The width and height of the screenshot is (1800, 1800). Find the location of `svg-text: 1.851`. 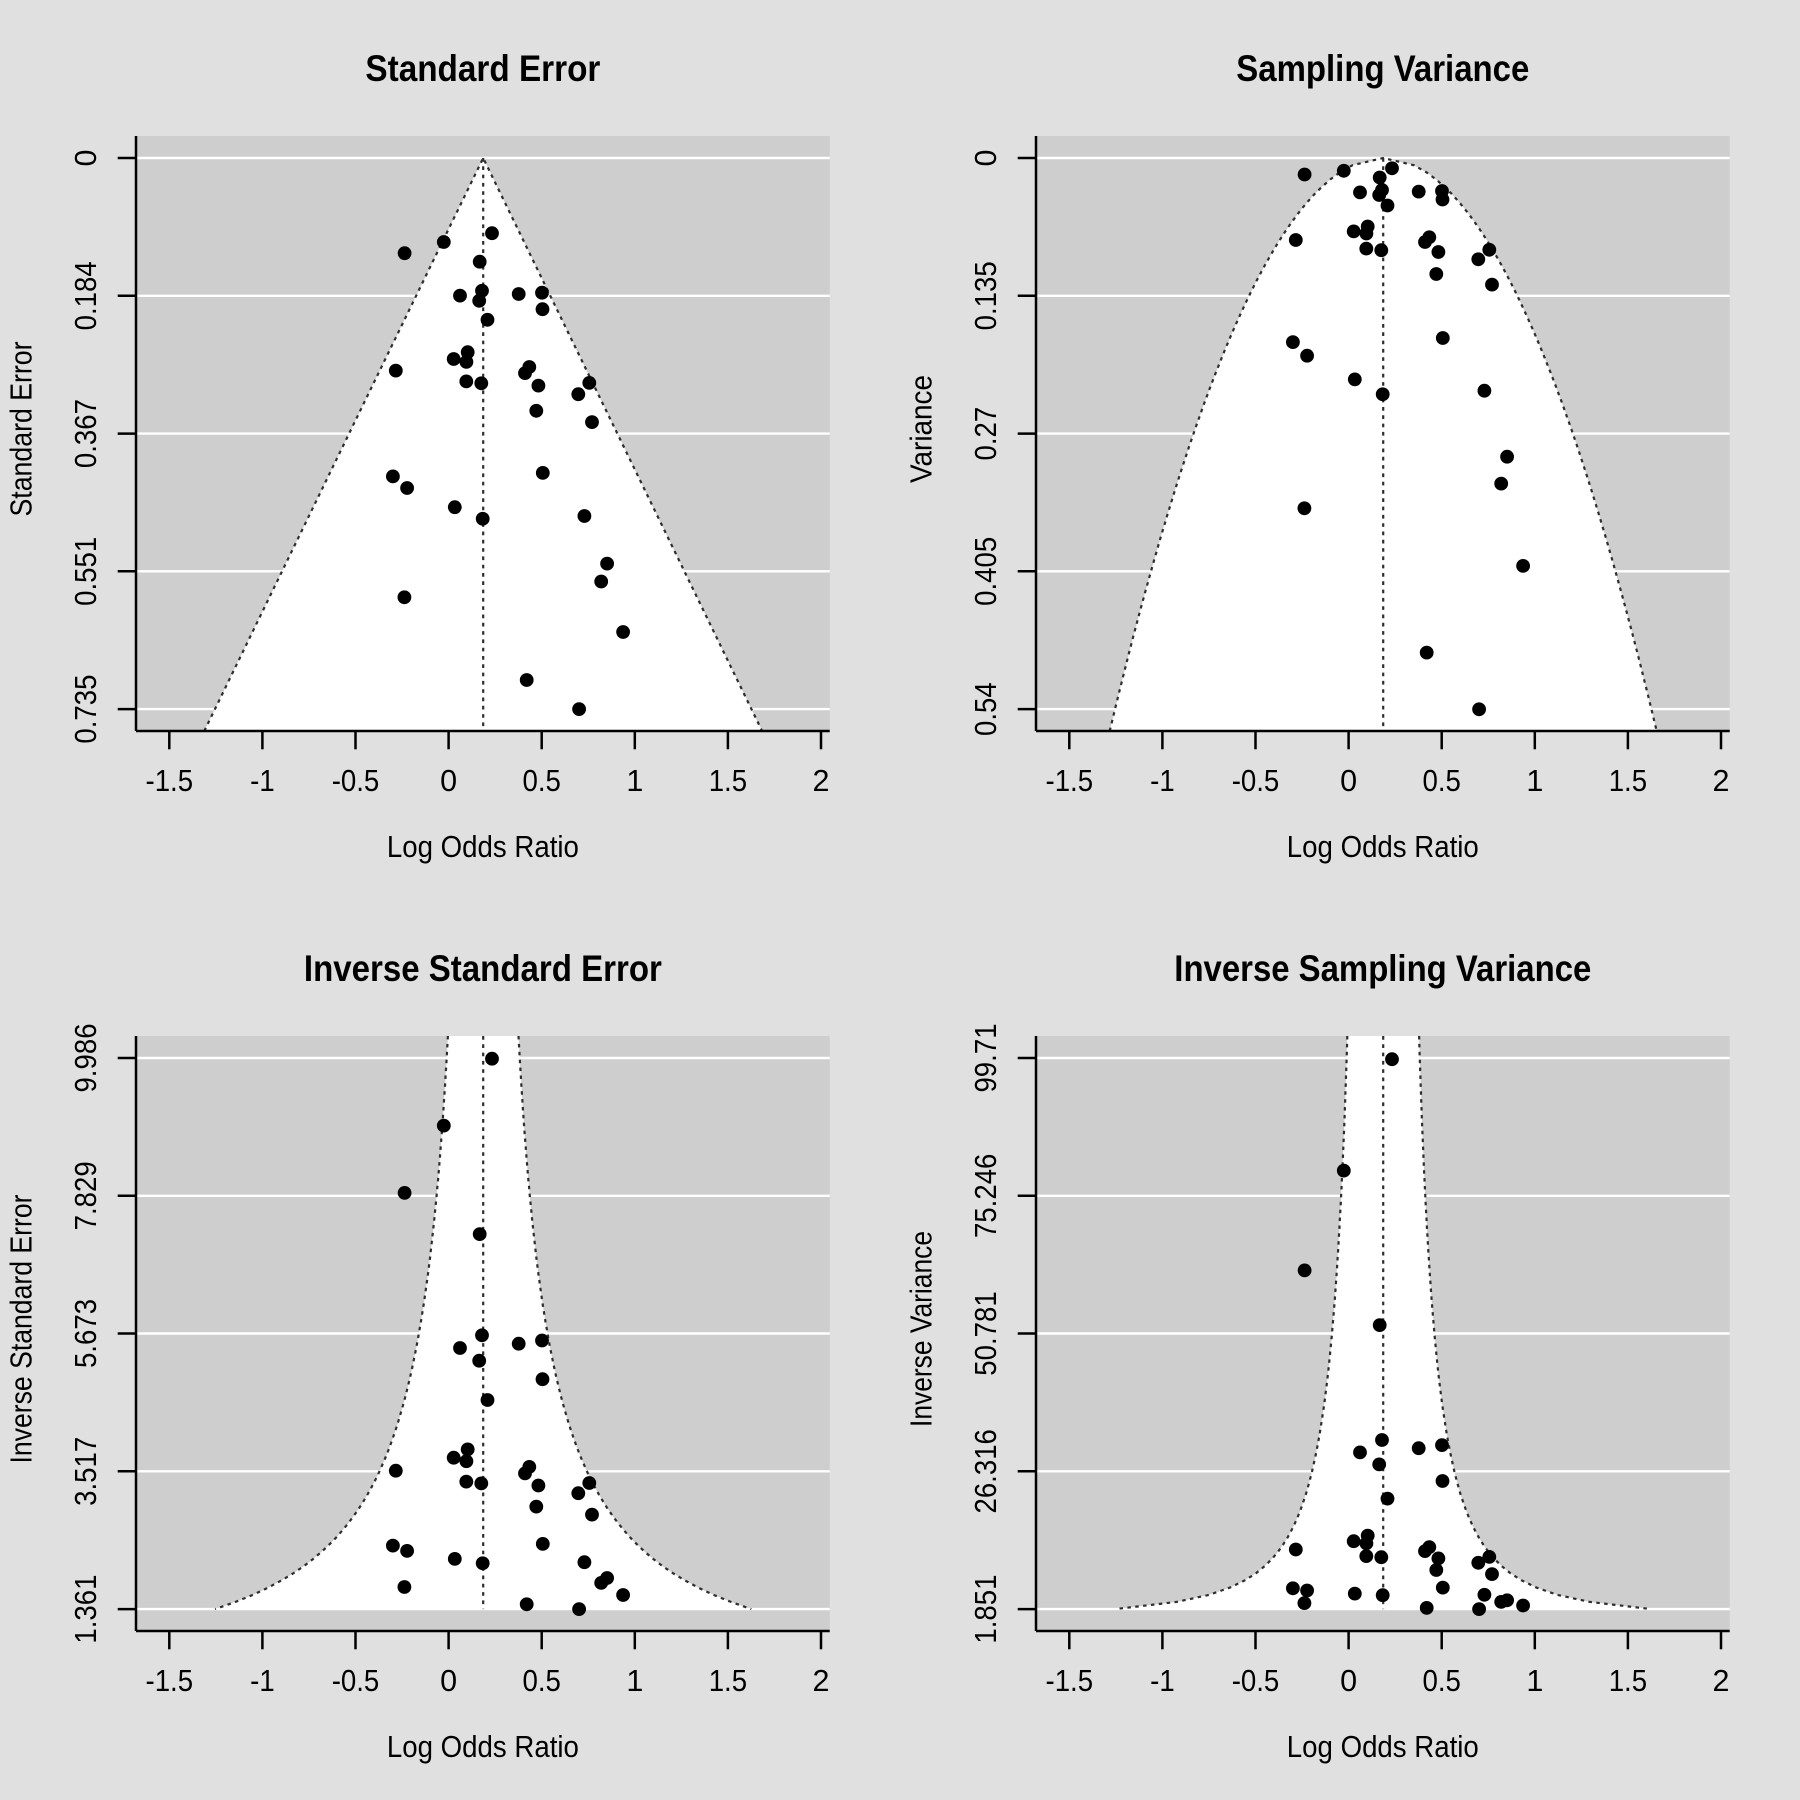

svg-text: 1.851 is located at coordinates (986, 1609).